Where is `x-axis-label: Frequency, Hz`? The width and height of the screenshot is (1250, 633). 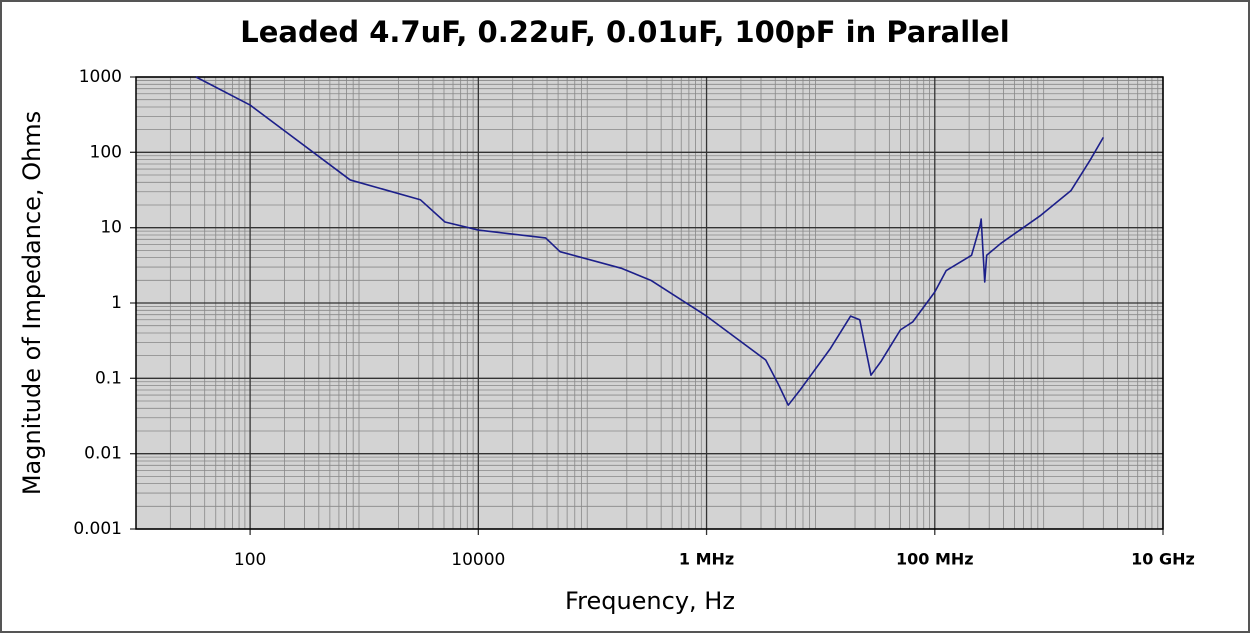
x-axis-label: Frequency, Hz is located at coordinates (650, 601).